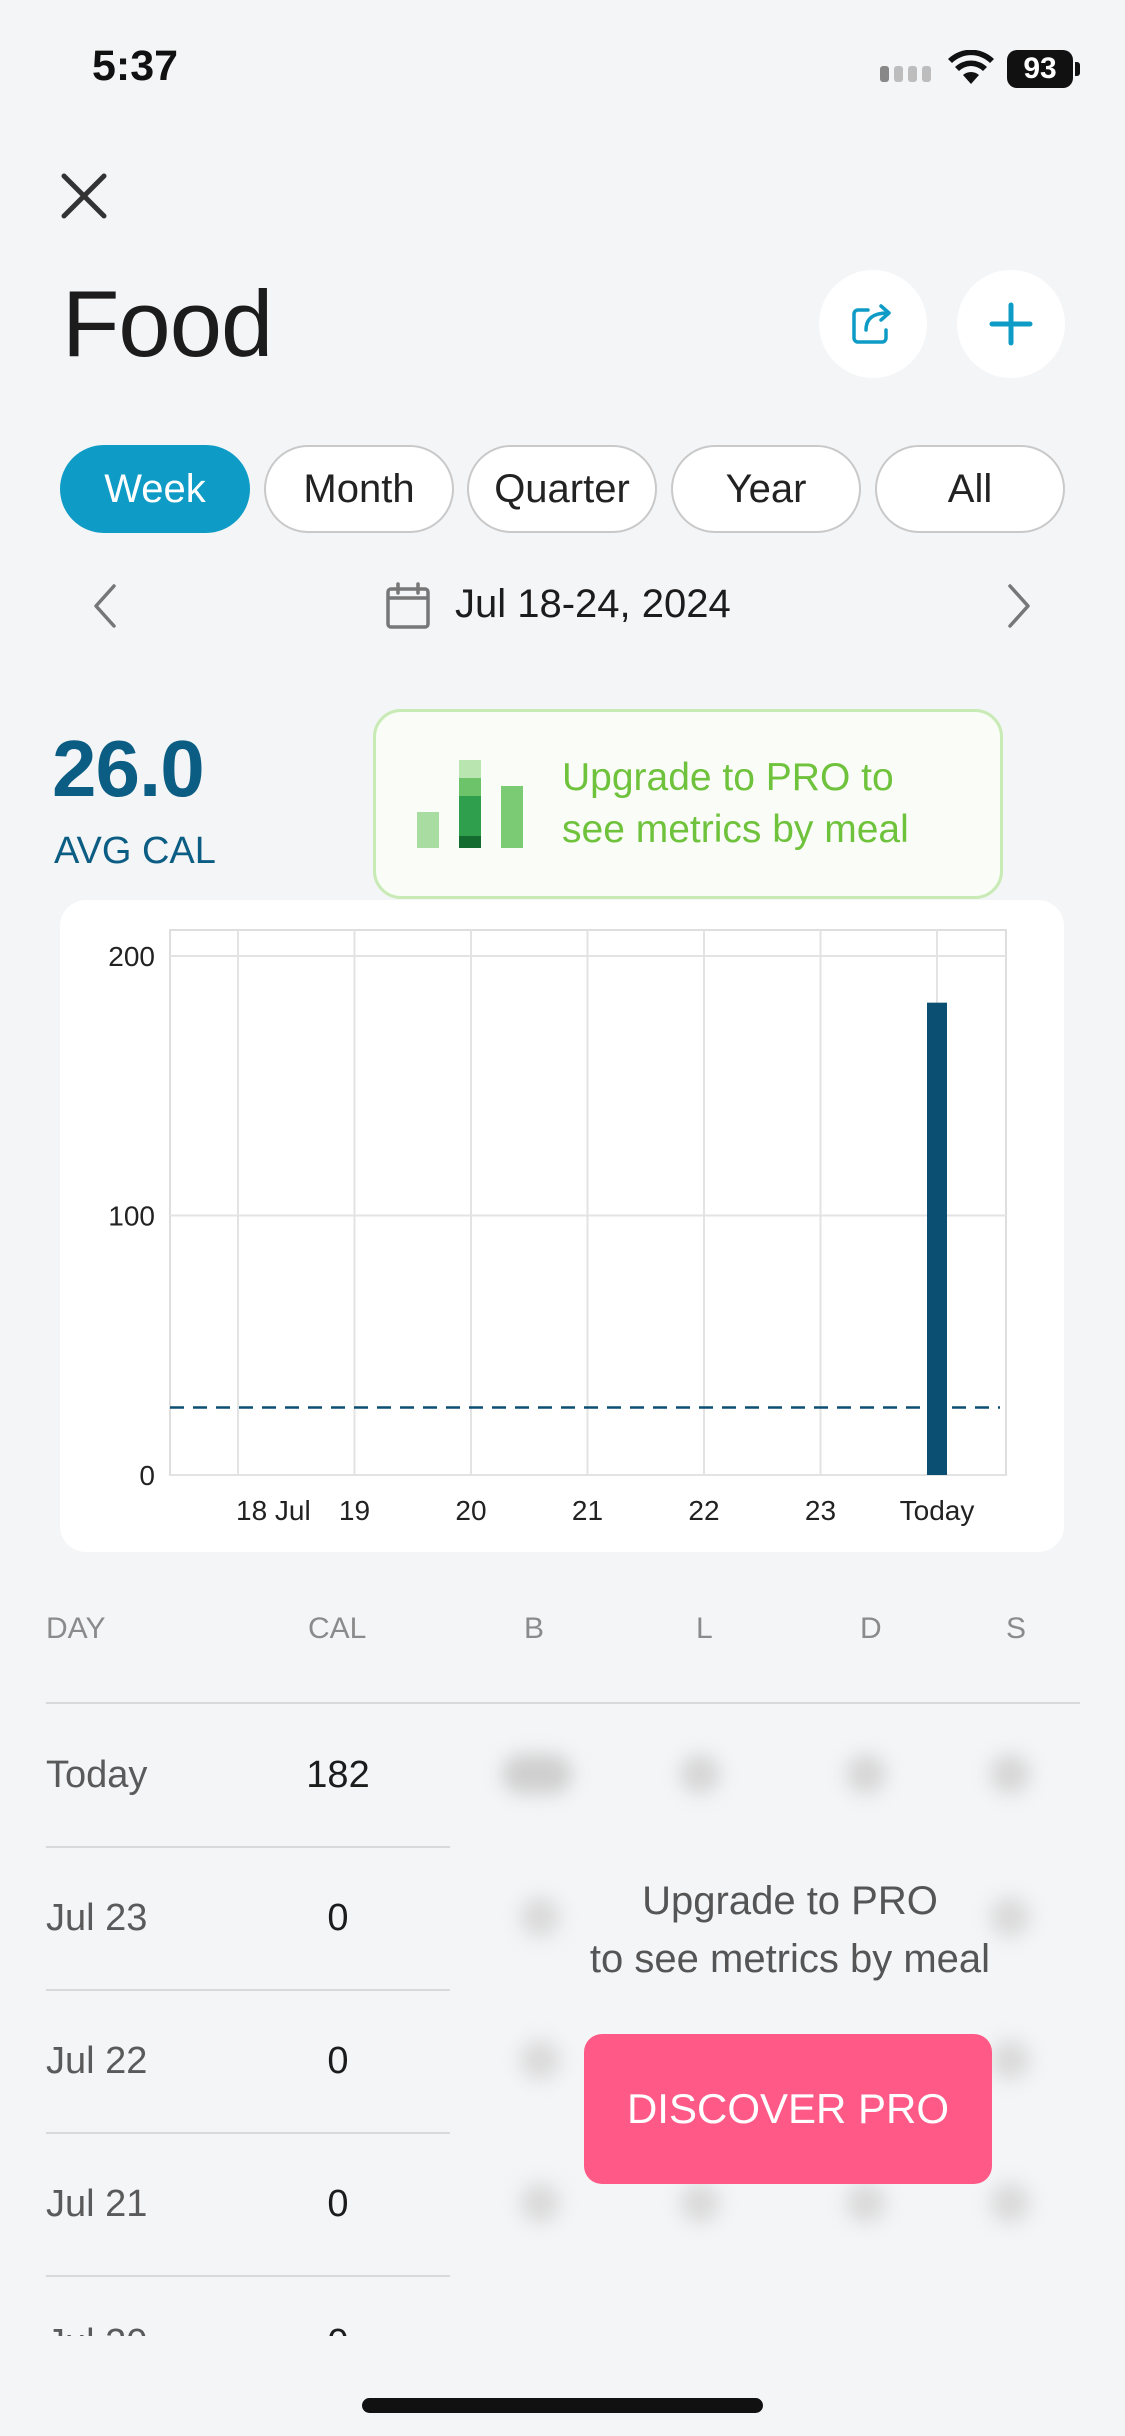 The image size is (1125, 2436). What do you see at coordinates (735, 829) in the screenshot?
I see `promo-line-2: see metrics by meal` at bounding box center [735, 829].